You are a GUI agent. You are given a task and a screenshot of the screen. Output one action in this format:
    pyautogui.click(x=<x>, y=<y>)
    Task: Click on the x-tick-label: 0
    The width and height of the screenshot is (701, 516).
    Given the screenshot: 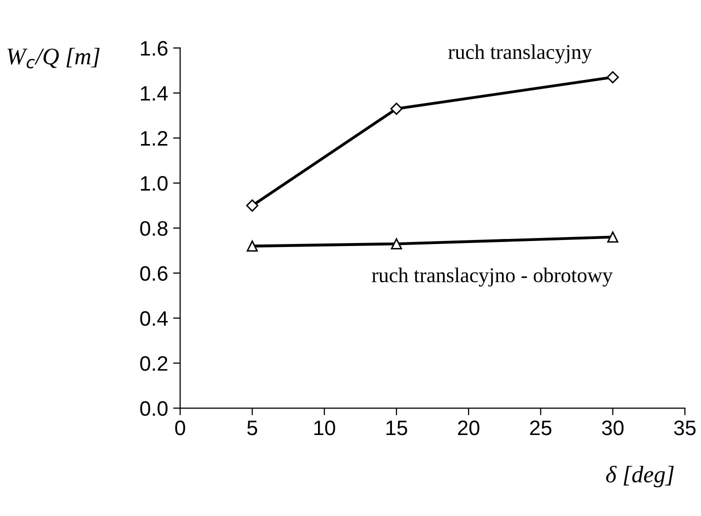 What is the action you would take?
    pyautogui.click(x=180, y=428)
    